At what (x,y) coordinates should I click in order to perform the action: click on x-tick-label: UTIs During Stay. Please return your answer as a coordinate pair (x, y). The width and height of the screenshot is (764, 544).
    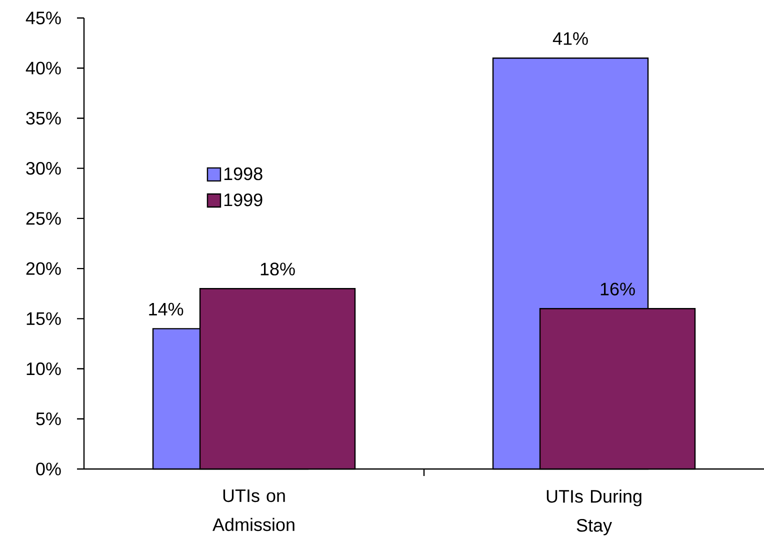
    Looking at the image, I should click on (594, 513).